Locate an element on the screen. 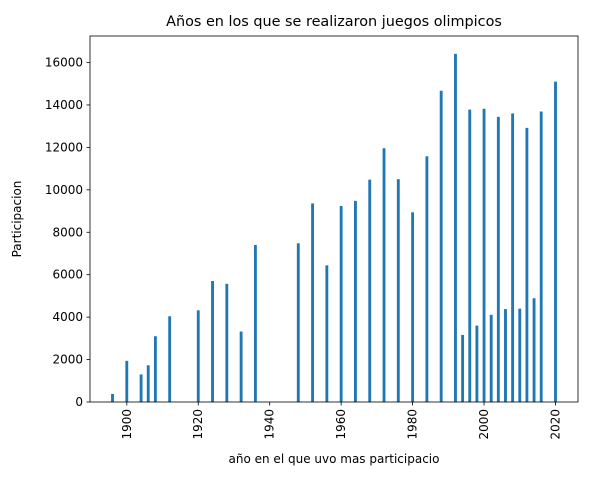 The width and height of the screenshot is (589, 481). bar-2010 is located at coordinates (519, 355).